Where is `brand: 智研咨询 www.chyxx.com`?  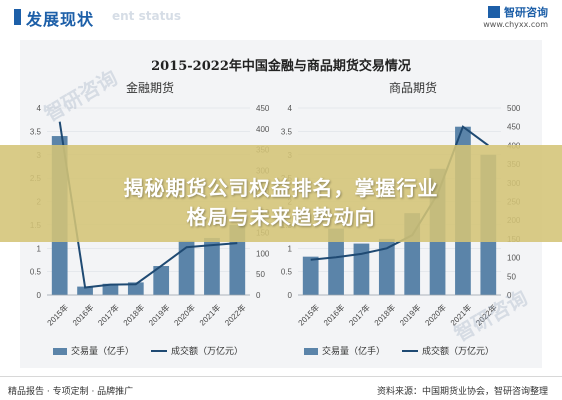 brand: 智研咨询 www.chyxx.com is located at coordinates (515, 16).